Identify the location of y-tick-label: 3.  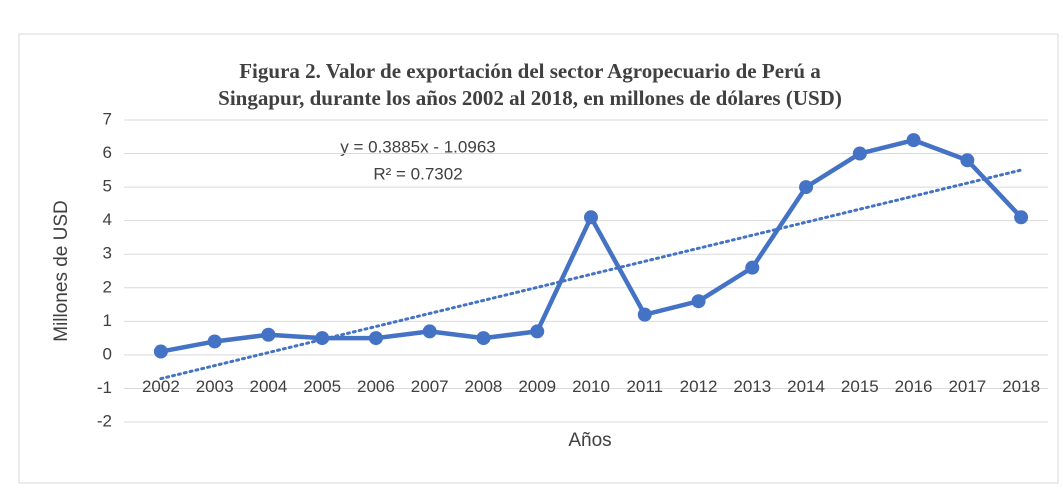
(107, 253).